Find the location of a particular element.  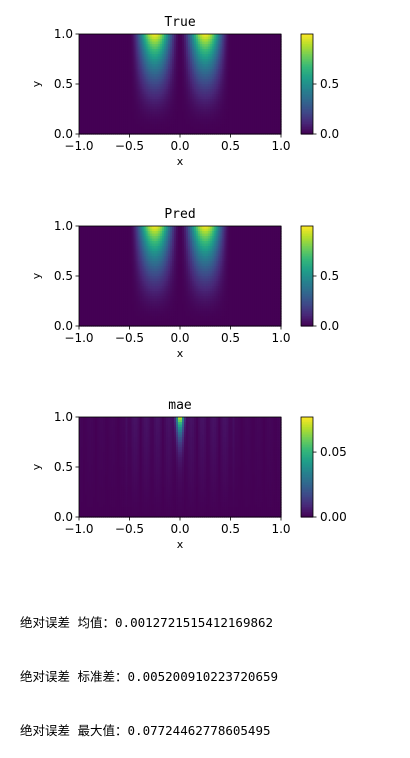

stat-mean: 绝对误差 均值：0.0012721515412169862 is located at coordinates (149, 623).